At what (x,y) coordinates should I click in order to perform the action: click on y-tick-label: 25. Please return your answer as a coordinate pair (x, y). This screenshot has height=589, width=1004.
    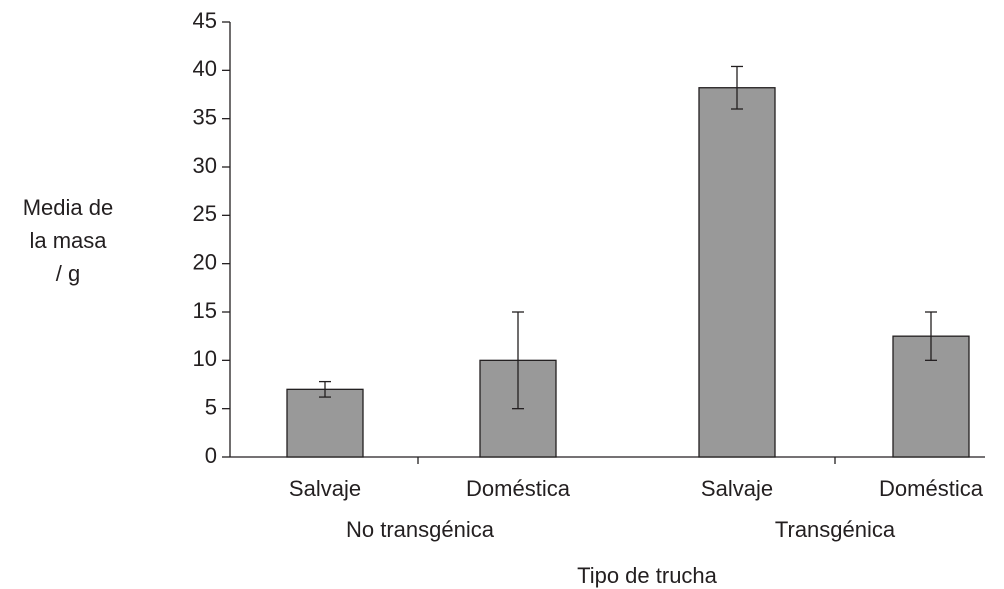
    Looking at the image, I should click on (205, 213).